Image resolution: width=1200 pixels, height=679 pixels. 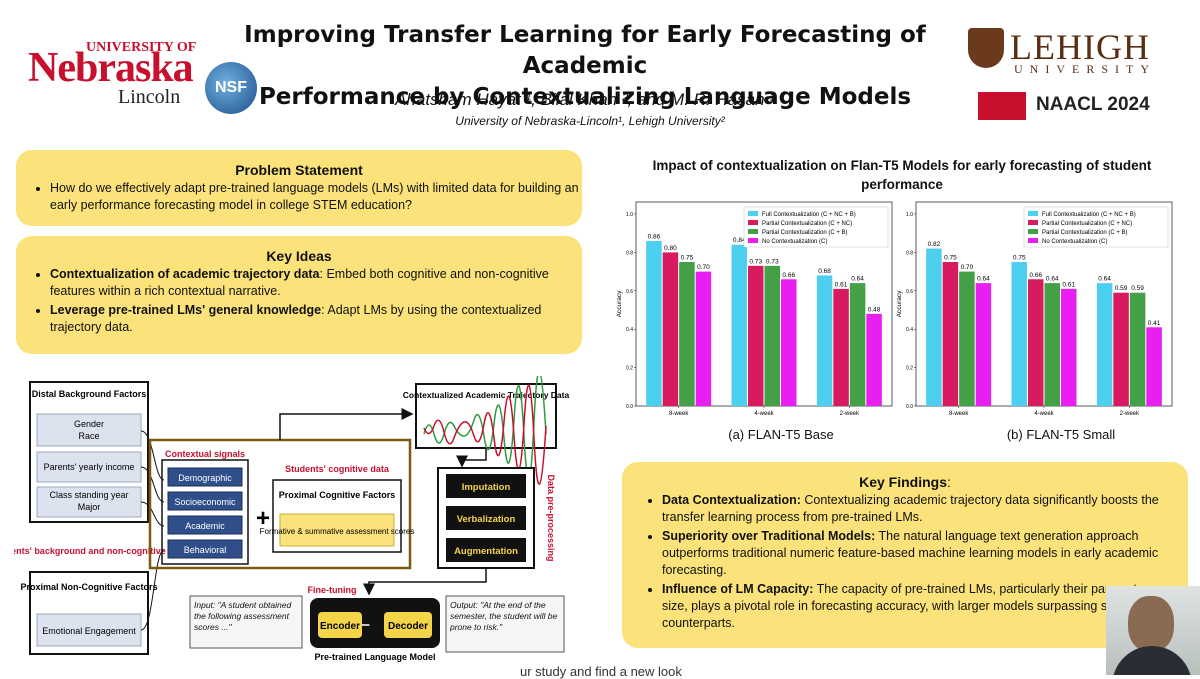 What do you see at coordinates (89, 467) in the screenshot?
I see `distal-item-2: Parents' yearly income` at bounding box center [89, 467].